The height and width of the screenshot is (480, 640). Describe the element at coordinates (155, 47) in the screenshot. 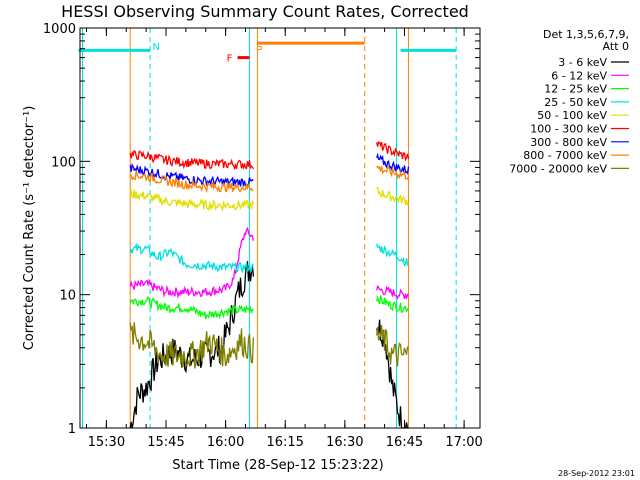

I see `annotation-n: N` at that location.